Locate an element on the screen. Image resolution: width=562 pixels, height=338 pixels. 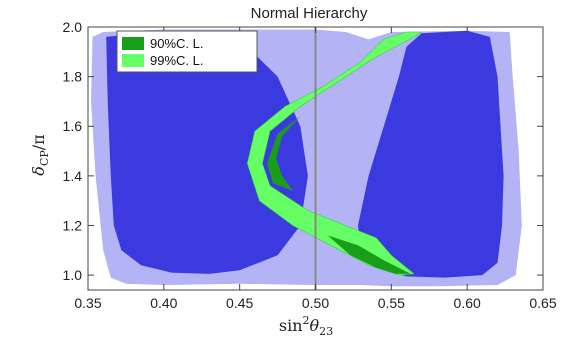
y-tick-label: 2.0 is located at coordinates (73, 27).